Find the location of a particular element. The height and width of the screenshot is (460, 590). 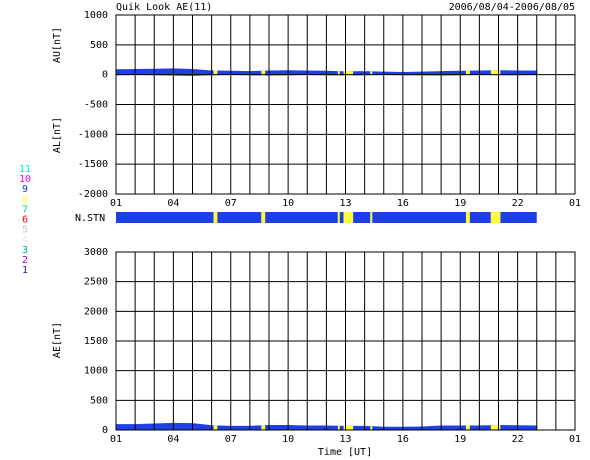

legend-label: 9 is located at coordinates (25, 189).